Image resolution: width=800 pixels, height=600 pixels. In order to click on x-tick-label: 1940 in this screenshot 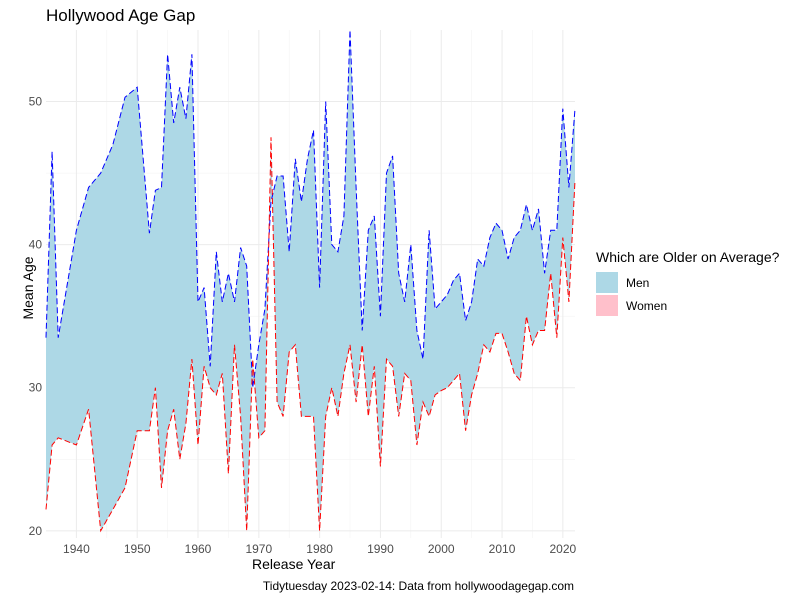, I will do `click(76, 549)`.